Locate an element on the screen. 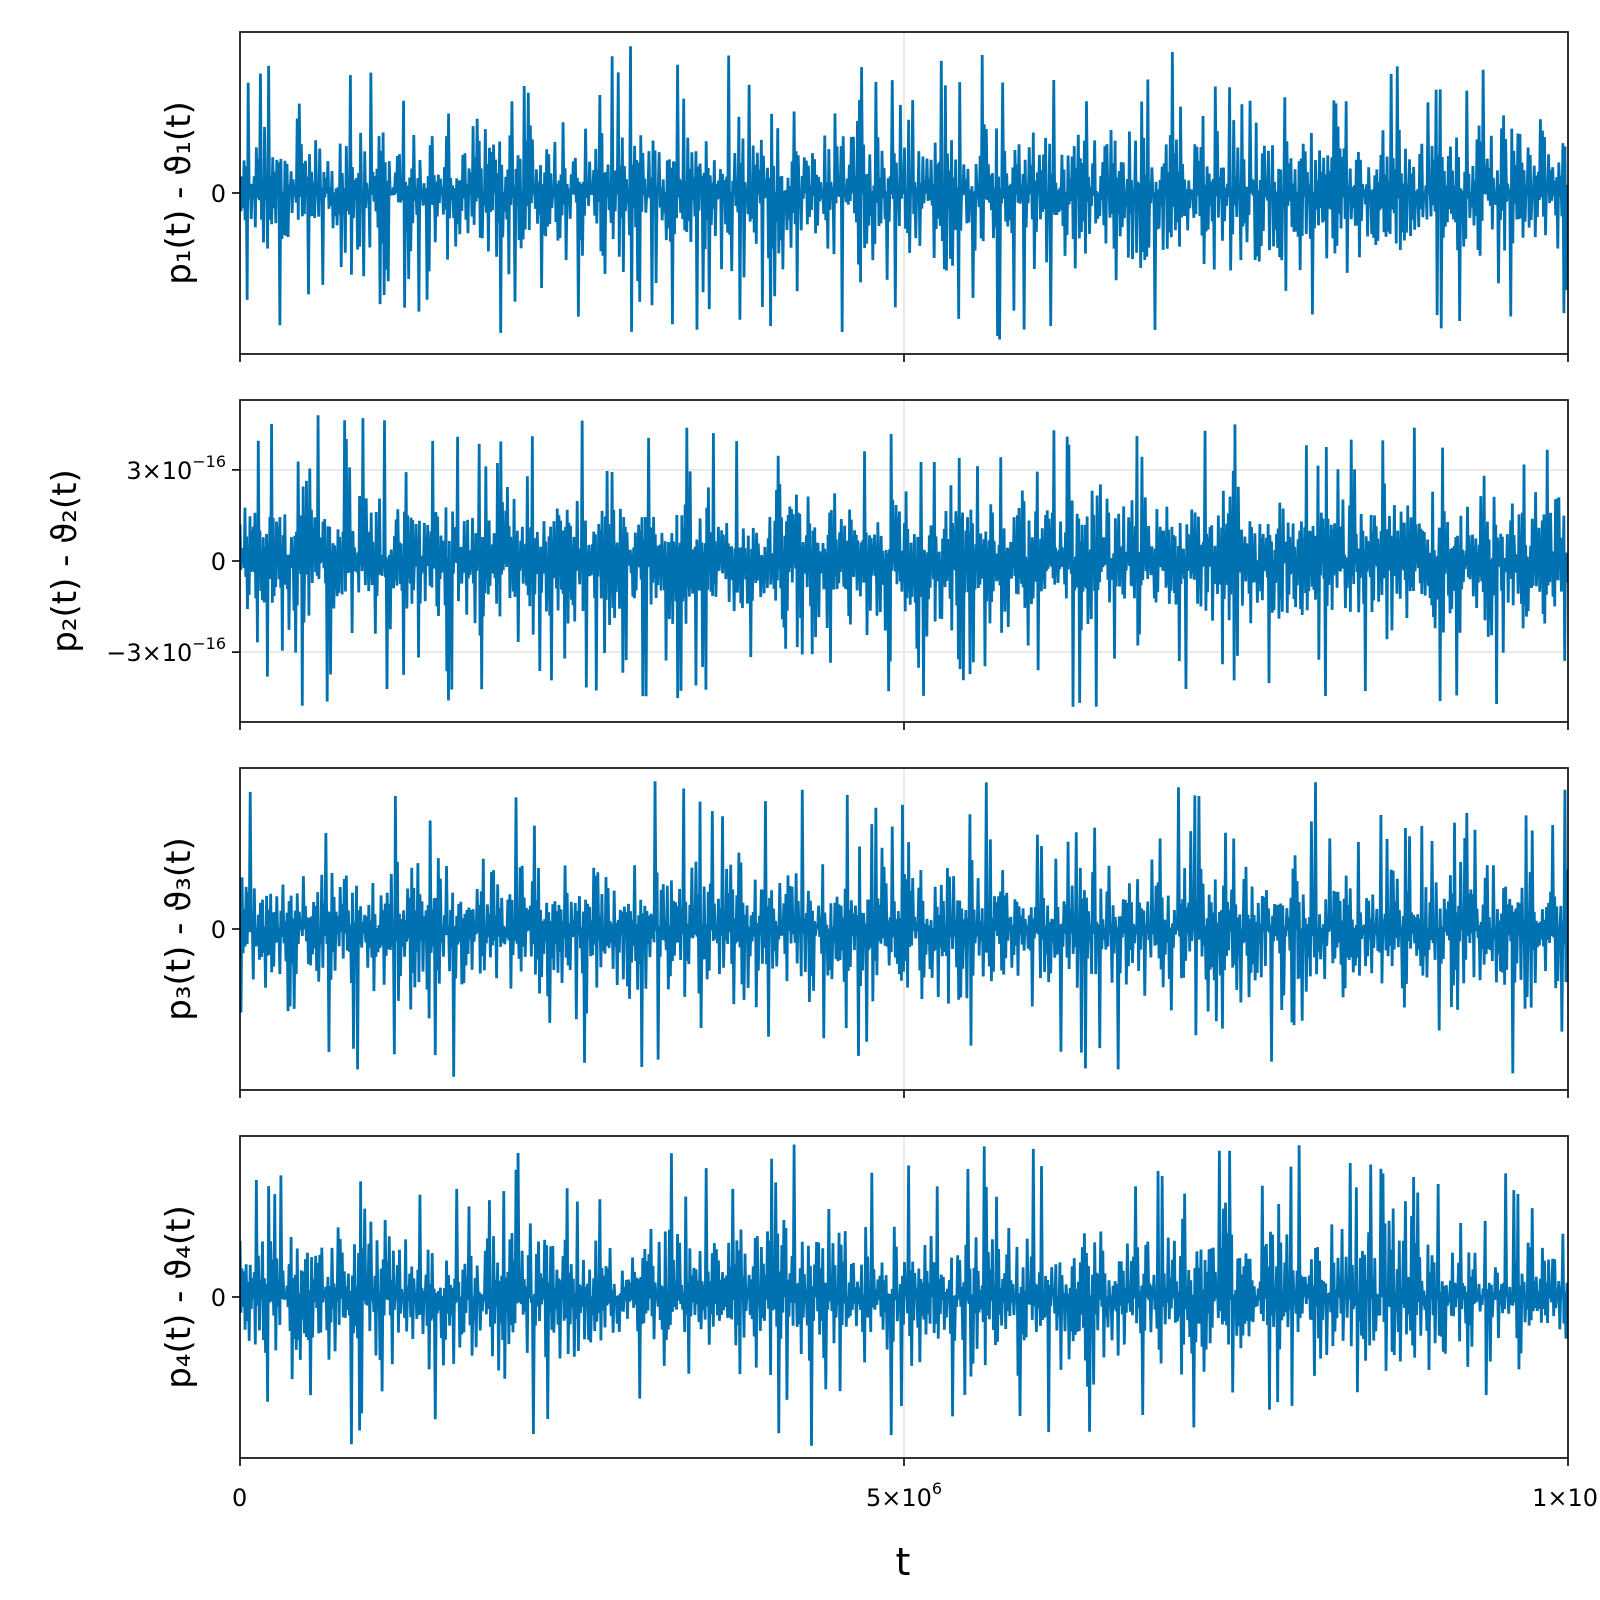  y-tick-label: −3×10⁻¹⁶ is located at coordinates (166, 650).